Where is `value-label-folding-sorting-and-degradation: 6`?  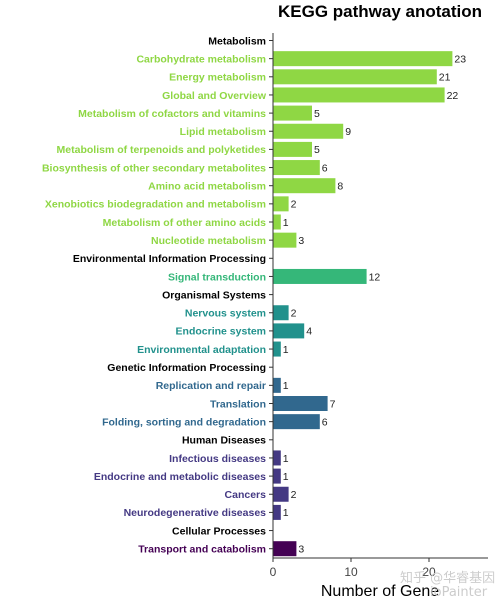 value-label-folding-sorting-and-degradation: 6 is located at coordinates (325, 422).